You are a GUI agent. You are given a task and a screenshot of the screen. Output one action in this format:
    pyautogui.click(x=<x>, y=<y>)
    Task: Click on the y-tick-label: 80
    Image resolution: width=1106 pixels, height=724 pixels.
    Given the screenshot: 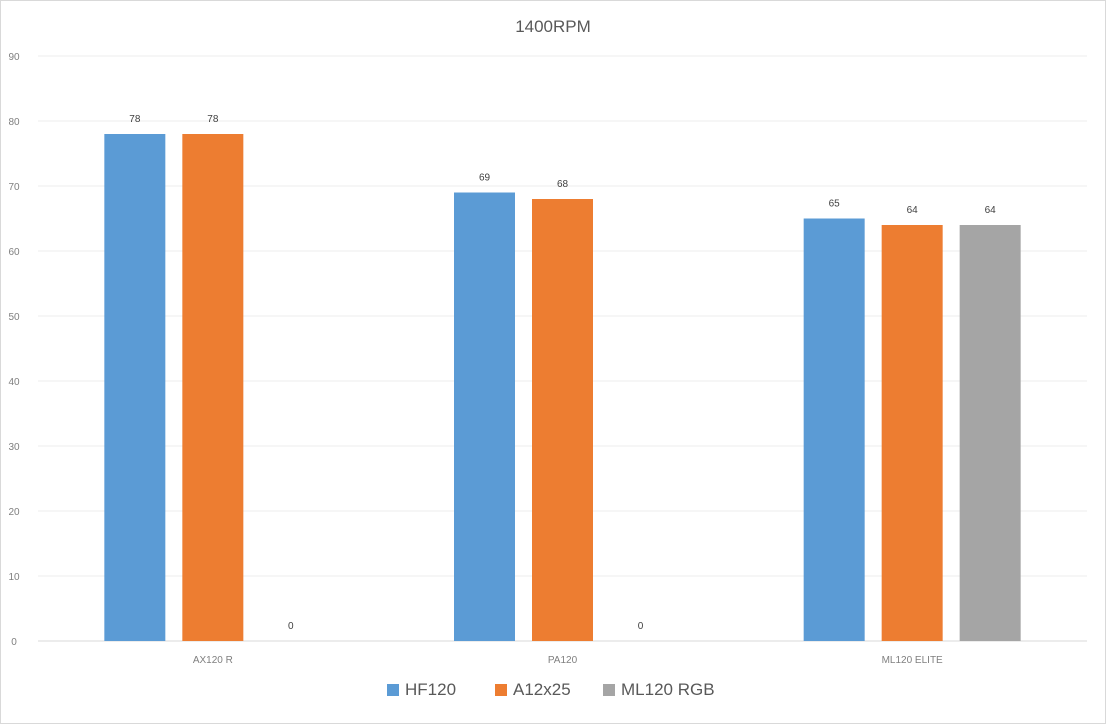 What is the action you would take?
    pyautogui.click(x=14, y=122)
    